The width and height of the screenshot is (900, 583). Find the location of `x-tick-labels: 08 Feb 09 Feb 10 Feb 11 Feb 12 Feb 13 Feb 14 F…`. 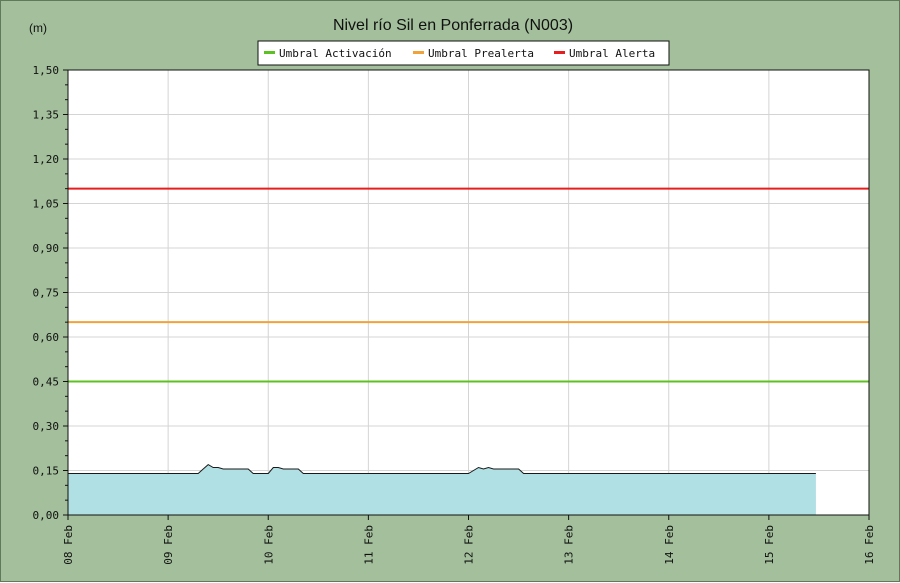

x-tick-labels: 08 Feb 09 Feb 10 Feb 11 Feb 12 Feb 13 Feb 14 F… is located at coordinates (469, 545).